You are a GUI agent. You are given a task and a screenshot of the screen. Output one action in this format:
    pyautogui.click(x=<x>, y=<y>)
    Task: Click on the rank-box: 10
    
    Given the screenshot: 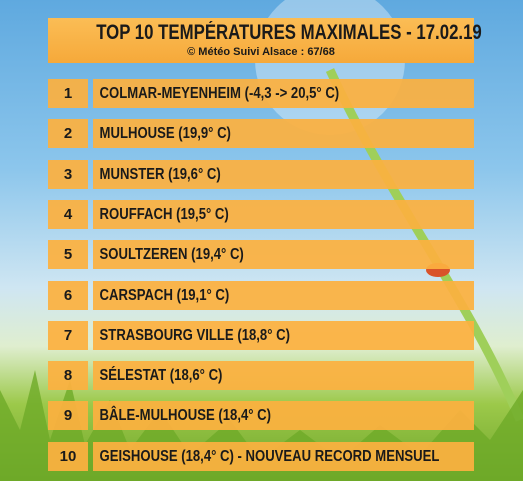 What is the action you would take?
    pyautogui.click(x=68, y=456)
    